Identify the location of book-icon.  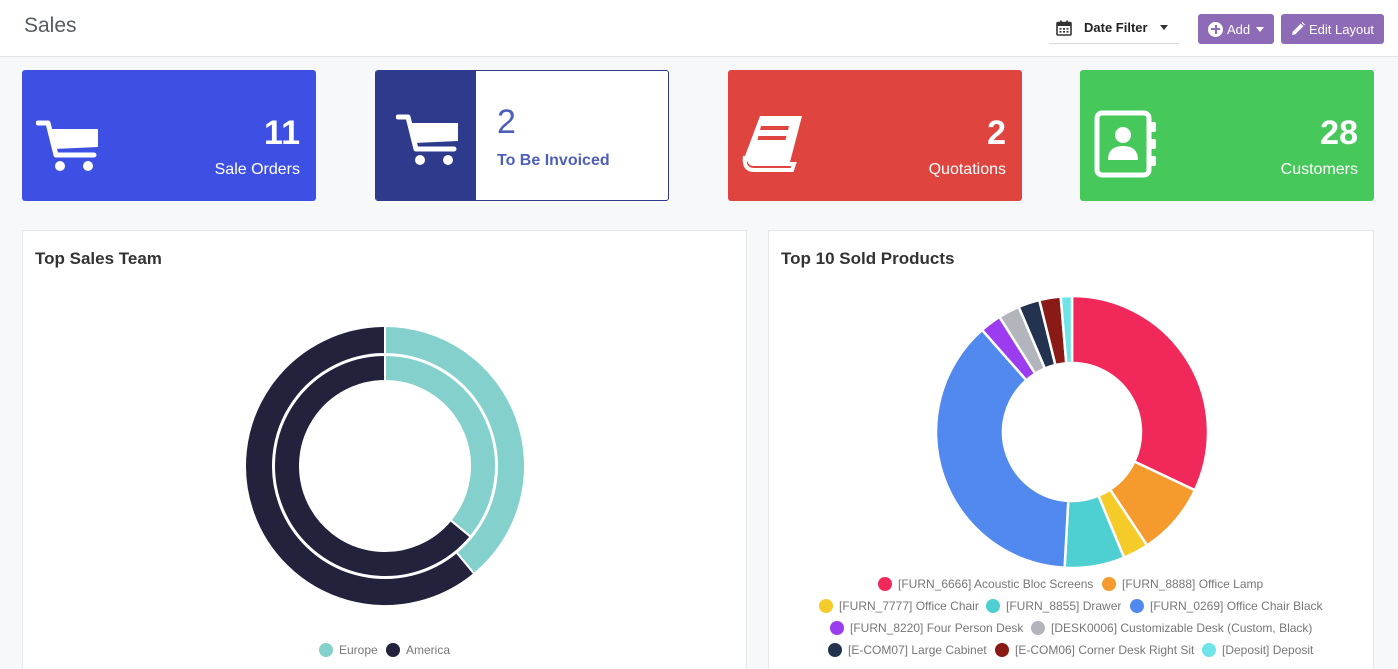
(772, 144).